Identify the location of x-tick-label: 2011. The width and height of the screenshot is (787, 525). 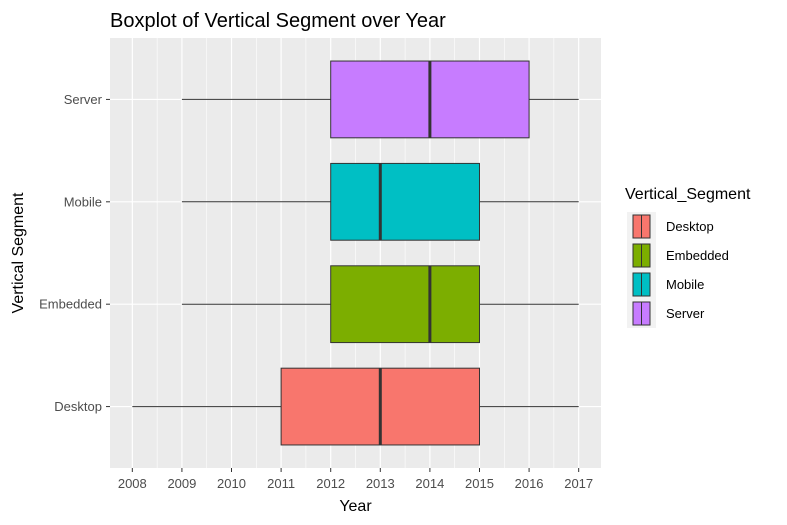
(281, 483).